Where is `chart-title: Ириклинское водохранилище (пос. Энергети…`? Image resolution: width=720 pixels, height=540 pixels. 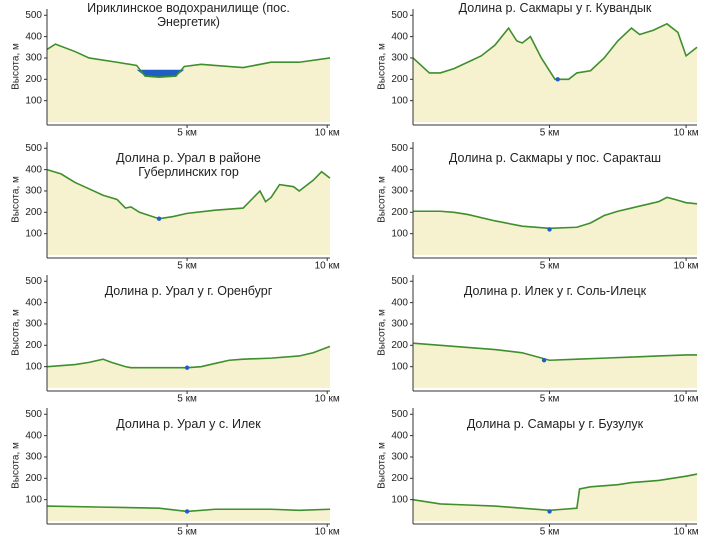
chart-title: Ириклинское водохранилище (пос. Энергети… is located at coordinates (188, 15).